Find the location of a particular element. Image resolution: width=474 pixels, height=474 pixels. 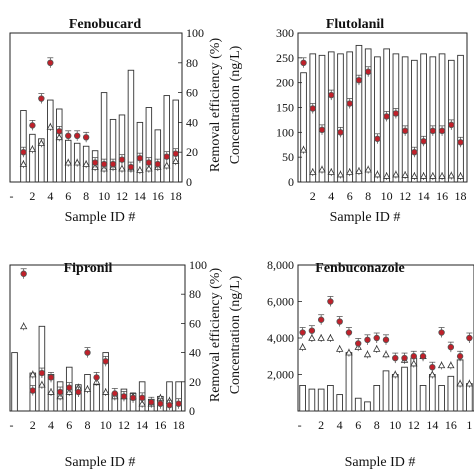

x-tick-label: 2 is located at coordinates (321, 425).